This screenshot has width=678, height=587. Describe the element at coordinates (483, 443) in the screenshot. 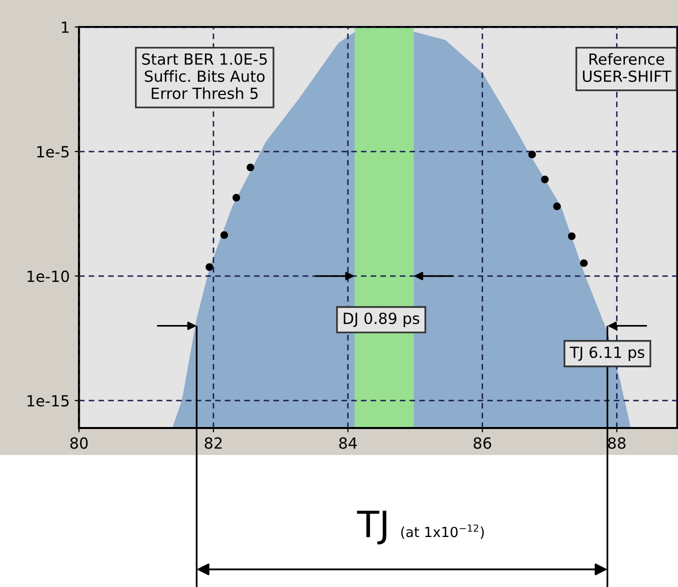

I see `x-tick-label: 86` at that location.